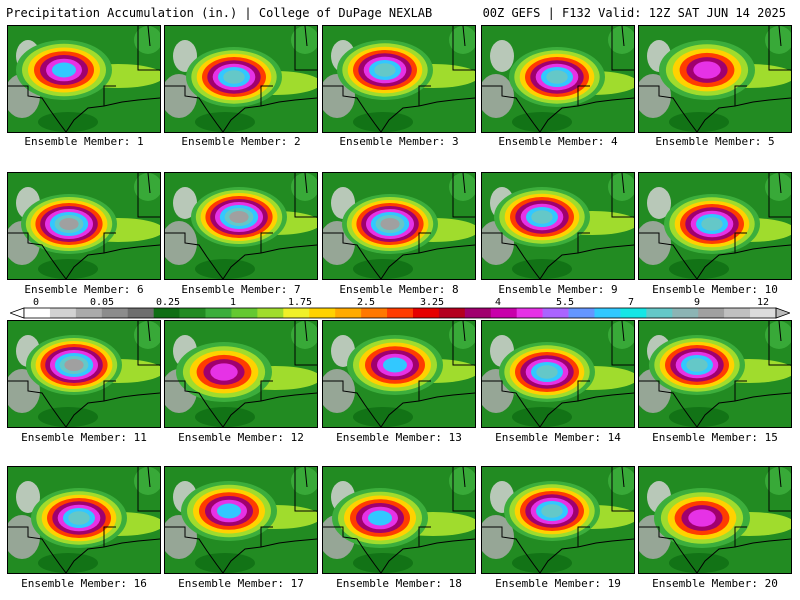 The height and width of the screenshot is (600, 800). I want to click on ensemble-member-label: Ensemble Member: 10, so click(715, 289).